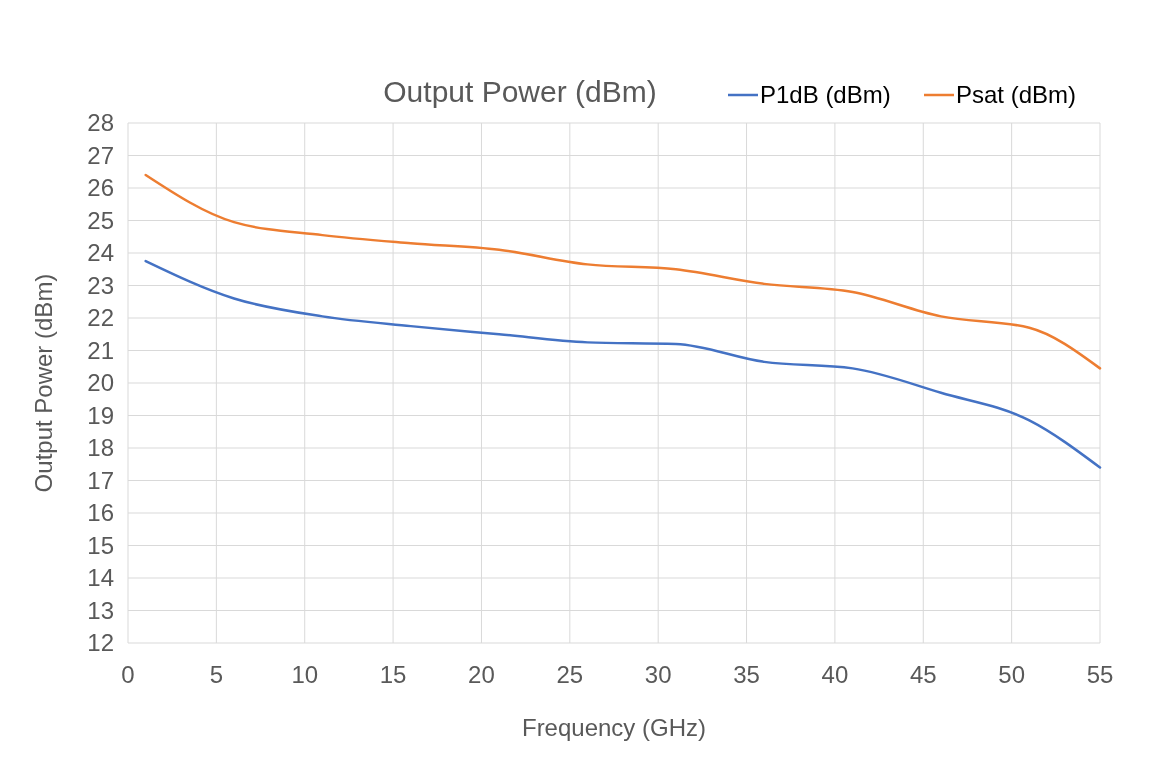  Describe the element at coordinates (835, 674) in the screenshot. I see `x-tick-label: 40` at that location.